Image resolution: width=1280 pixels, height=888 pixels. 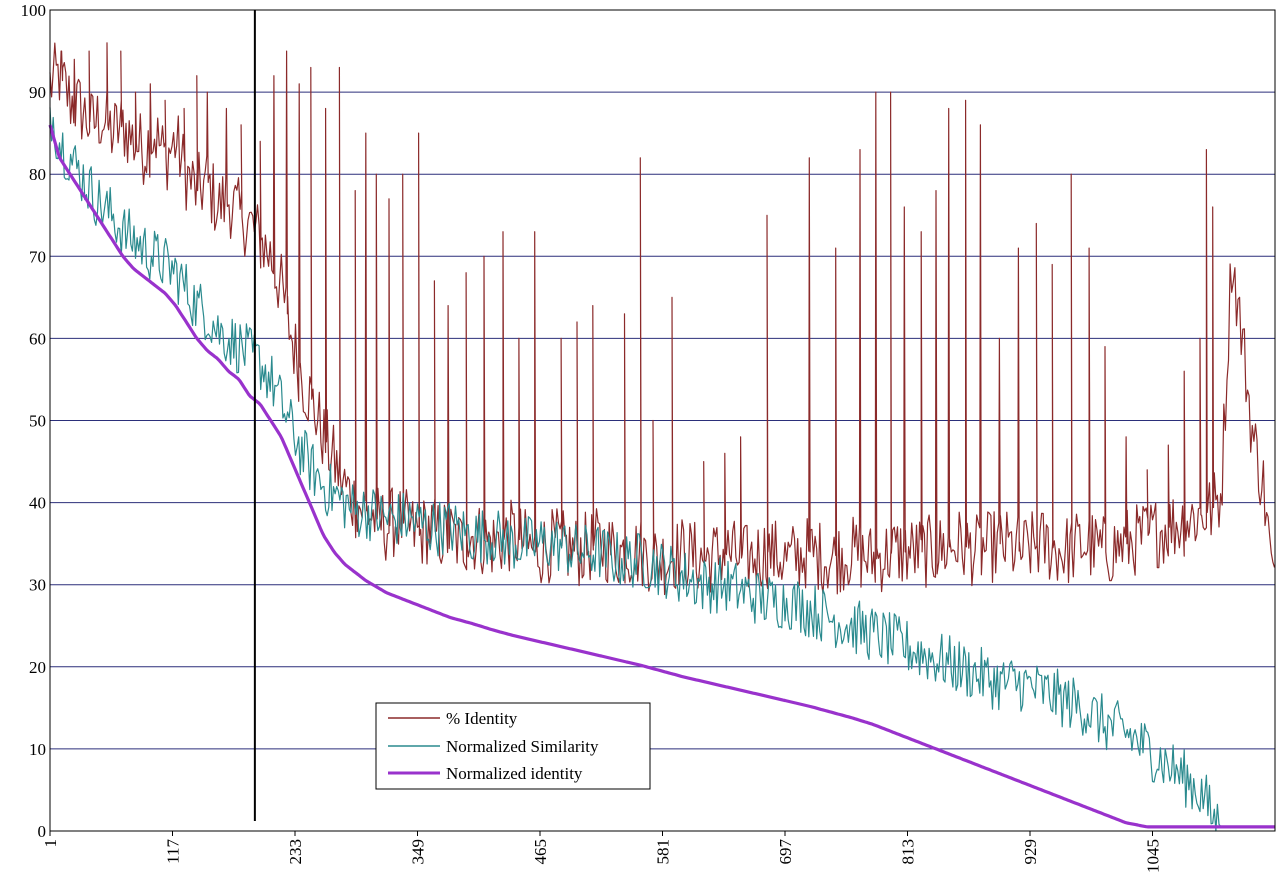 What do you see at coordinates (37, 667) in the screenshot?
I see `y-tick-label: 20` at bounding box center [37, 667].